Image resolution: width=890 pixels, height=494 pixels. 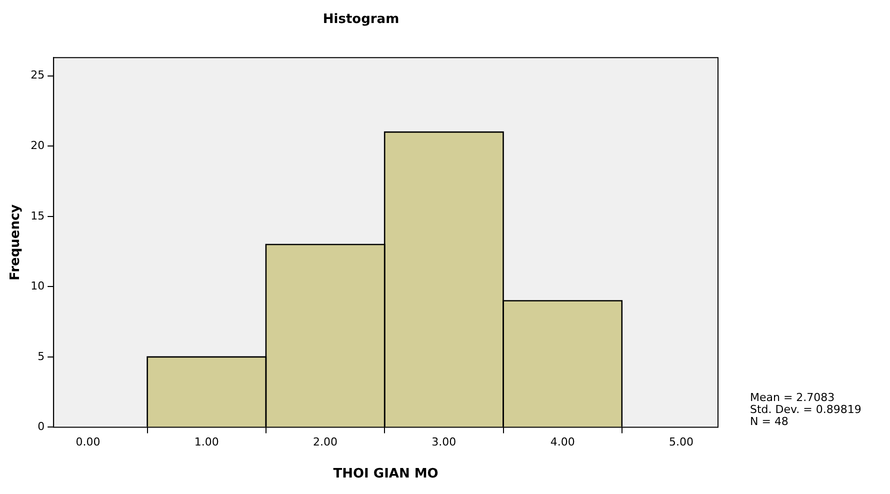 I want to click on y-tick-label: 0, so click(x=41, y=427).